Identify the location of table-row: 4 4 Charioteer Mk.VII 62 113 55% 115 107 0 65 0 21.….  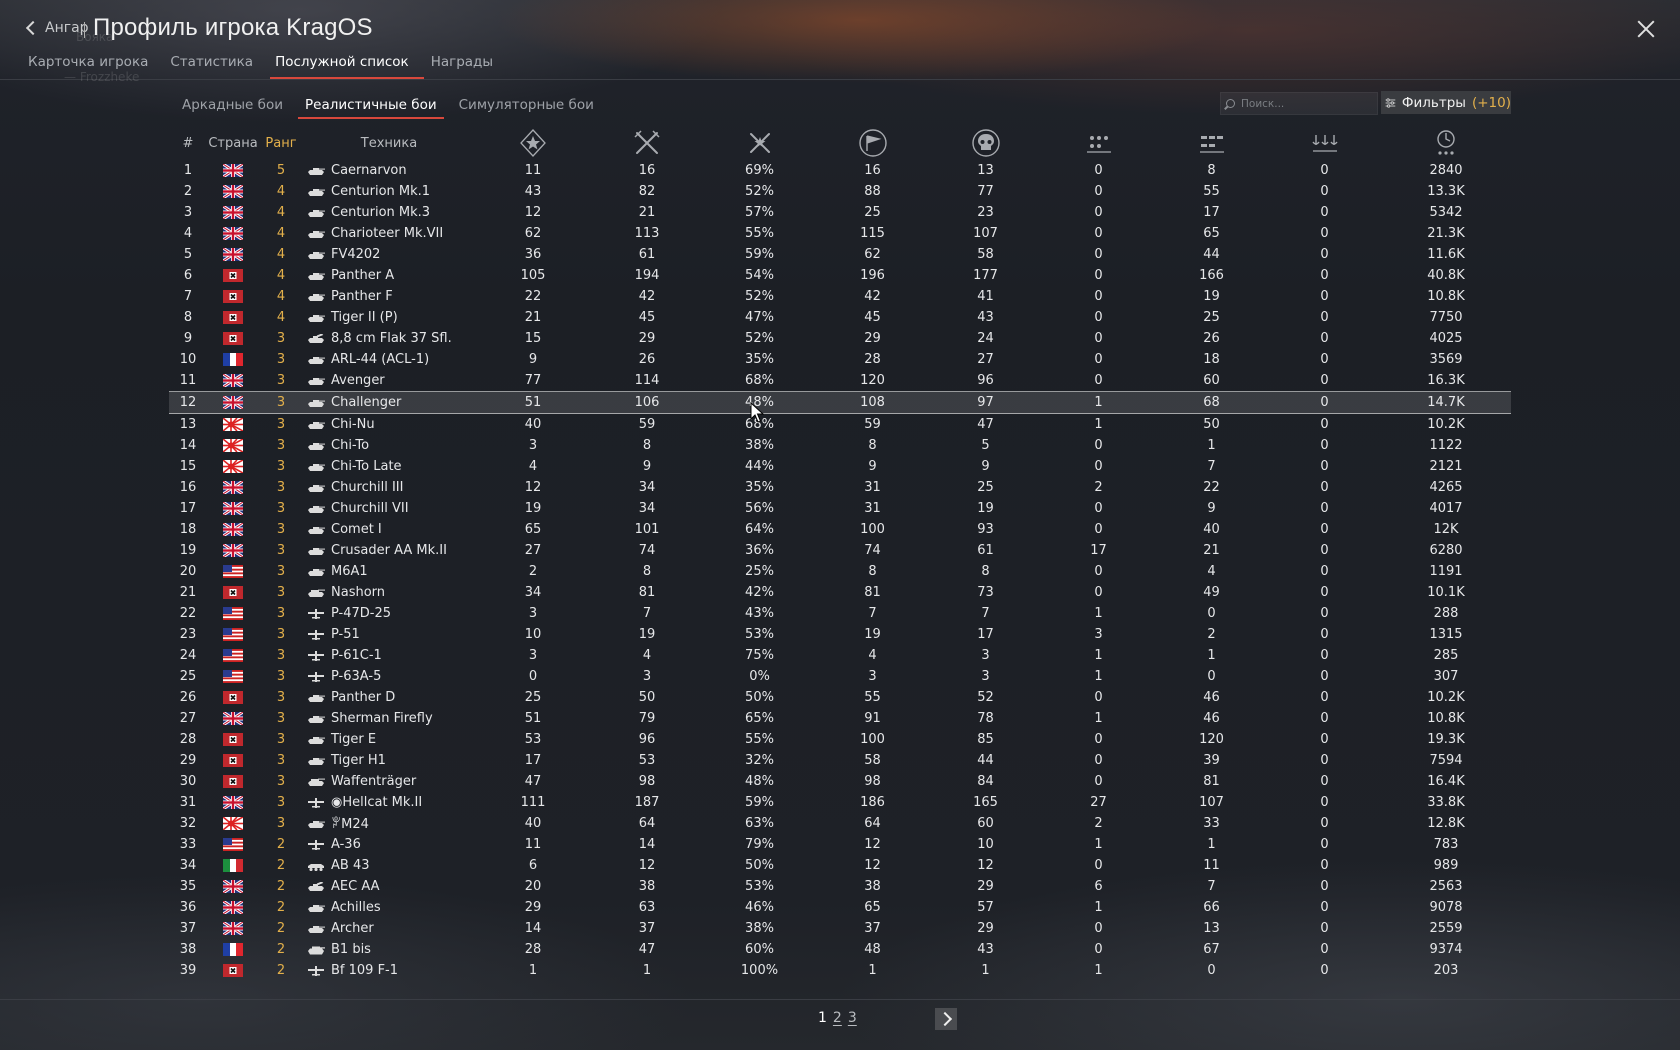
(840, 233).